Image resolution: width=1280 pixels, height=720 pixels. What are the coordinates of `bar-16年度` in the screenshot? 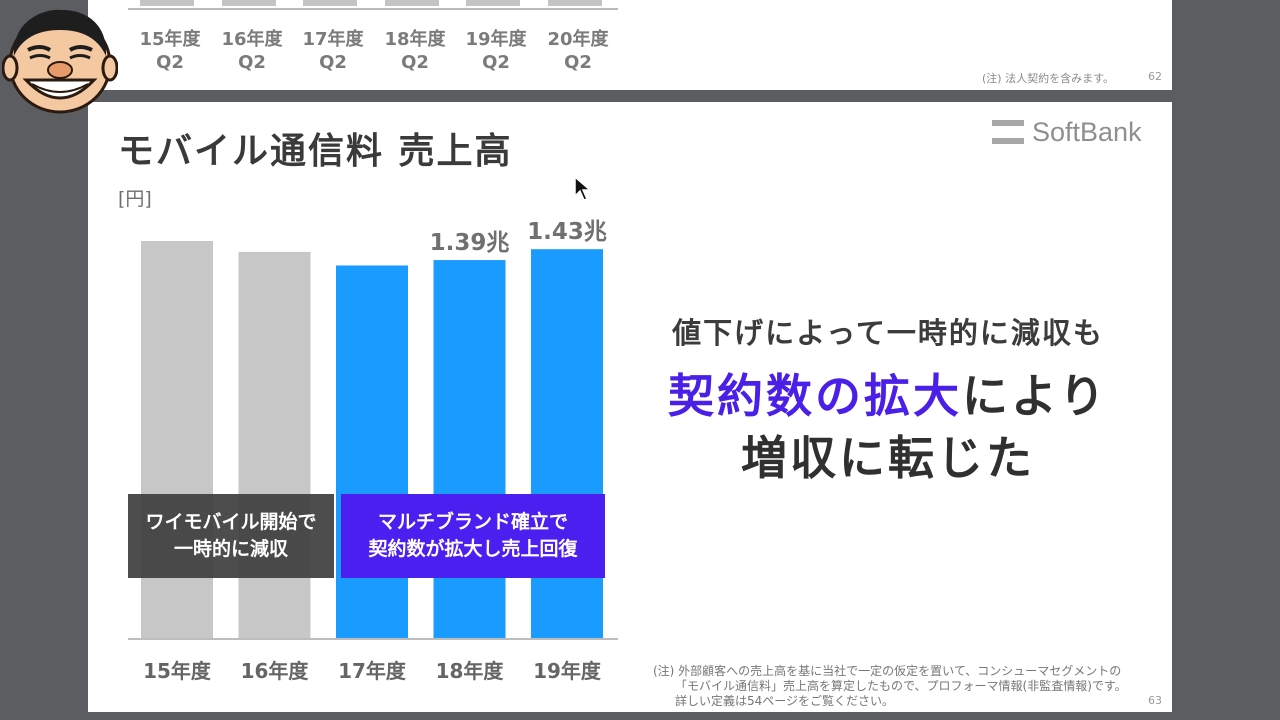 It's located at (274, 444).